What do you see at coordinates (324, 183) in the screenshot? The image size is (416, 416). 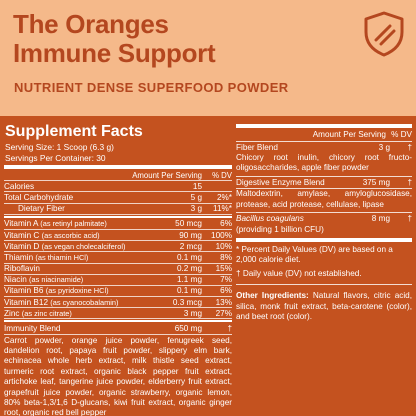 I see `table-row: Digestive Enzyme Blend 375 mg †` at bounding box center [324, 183].